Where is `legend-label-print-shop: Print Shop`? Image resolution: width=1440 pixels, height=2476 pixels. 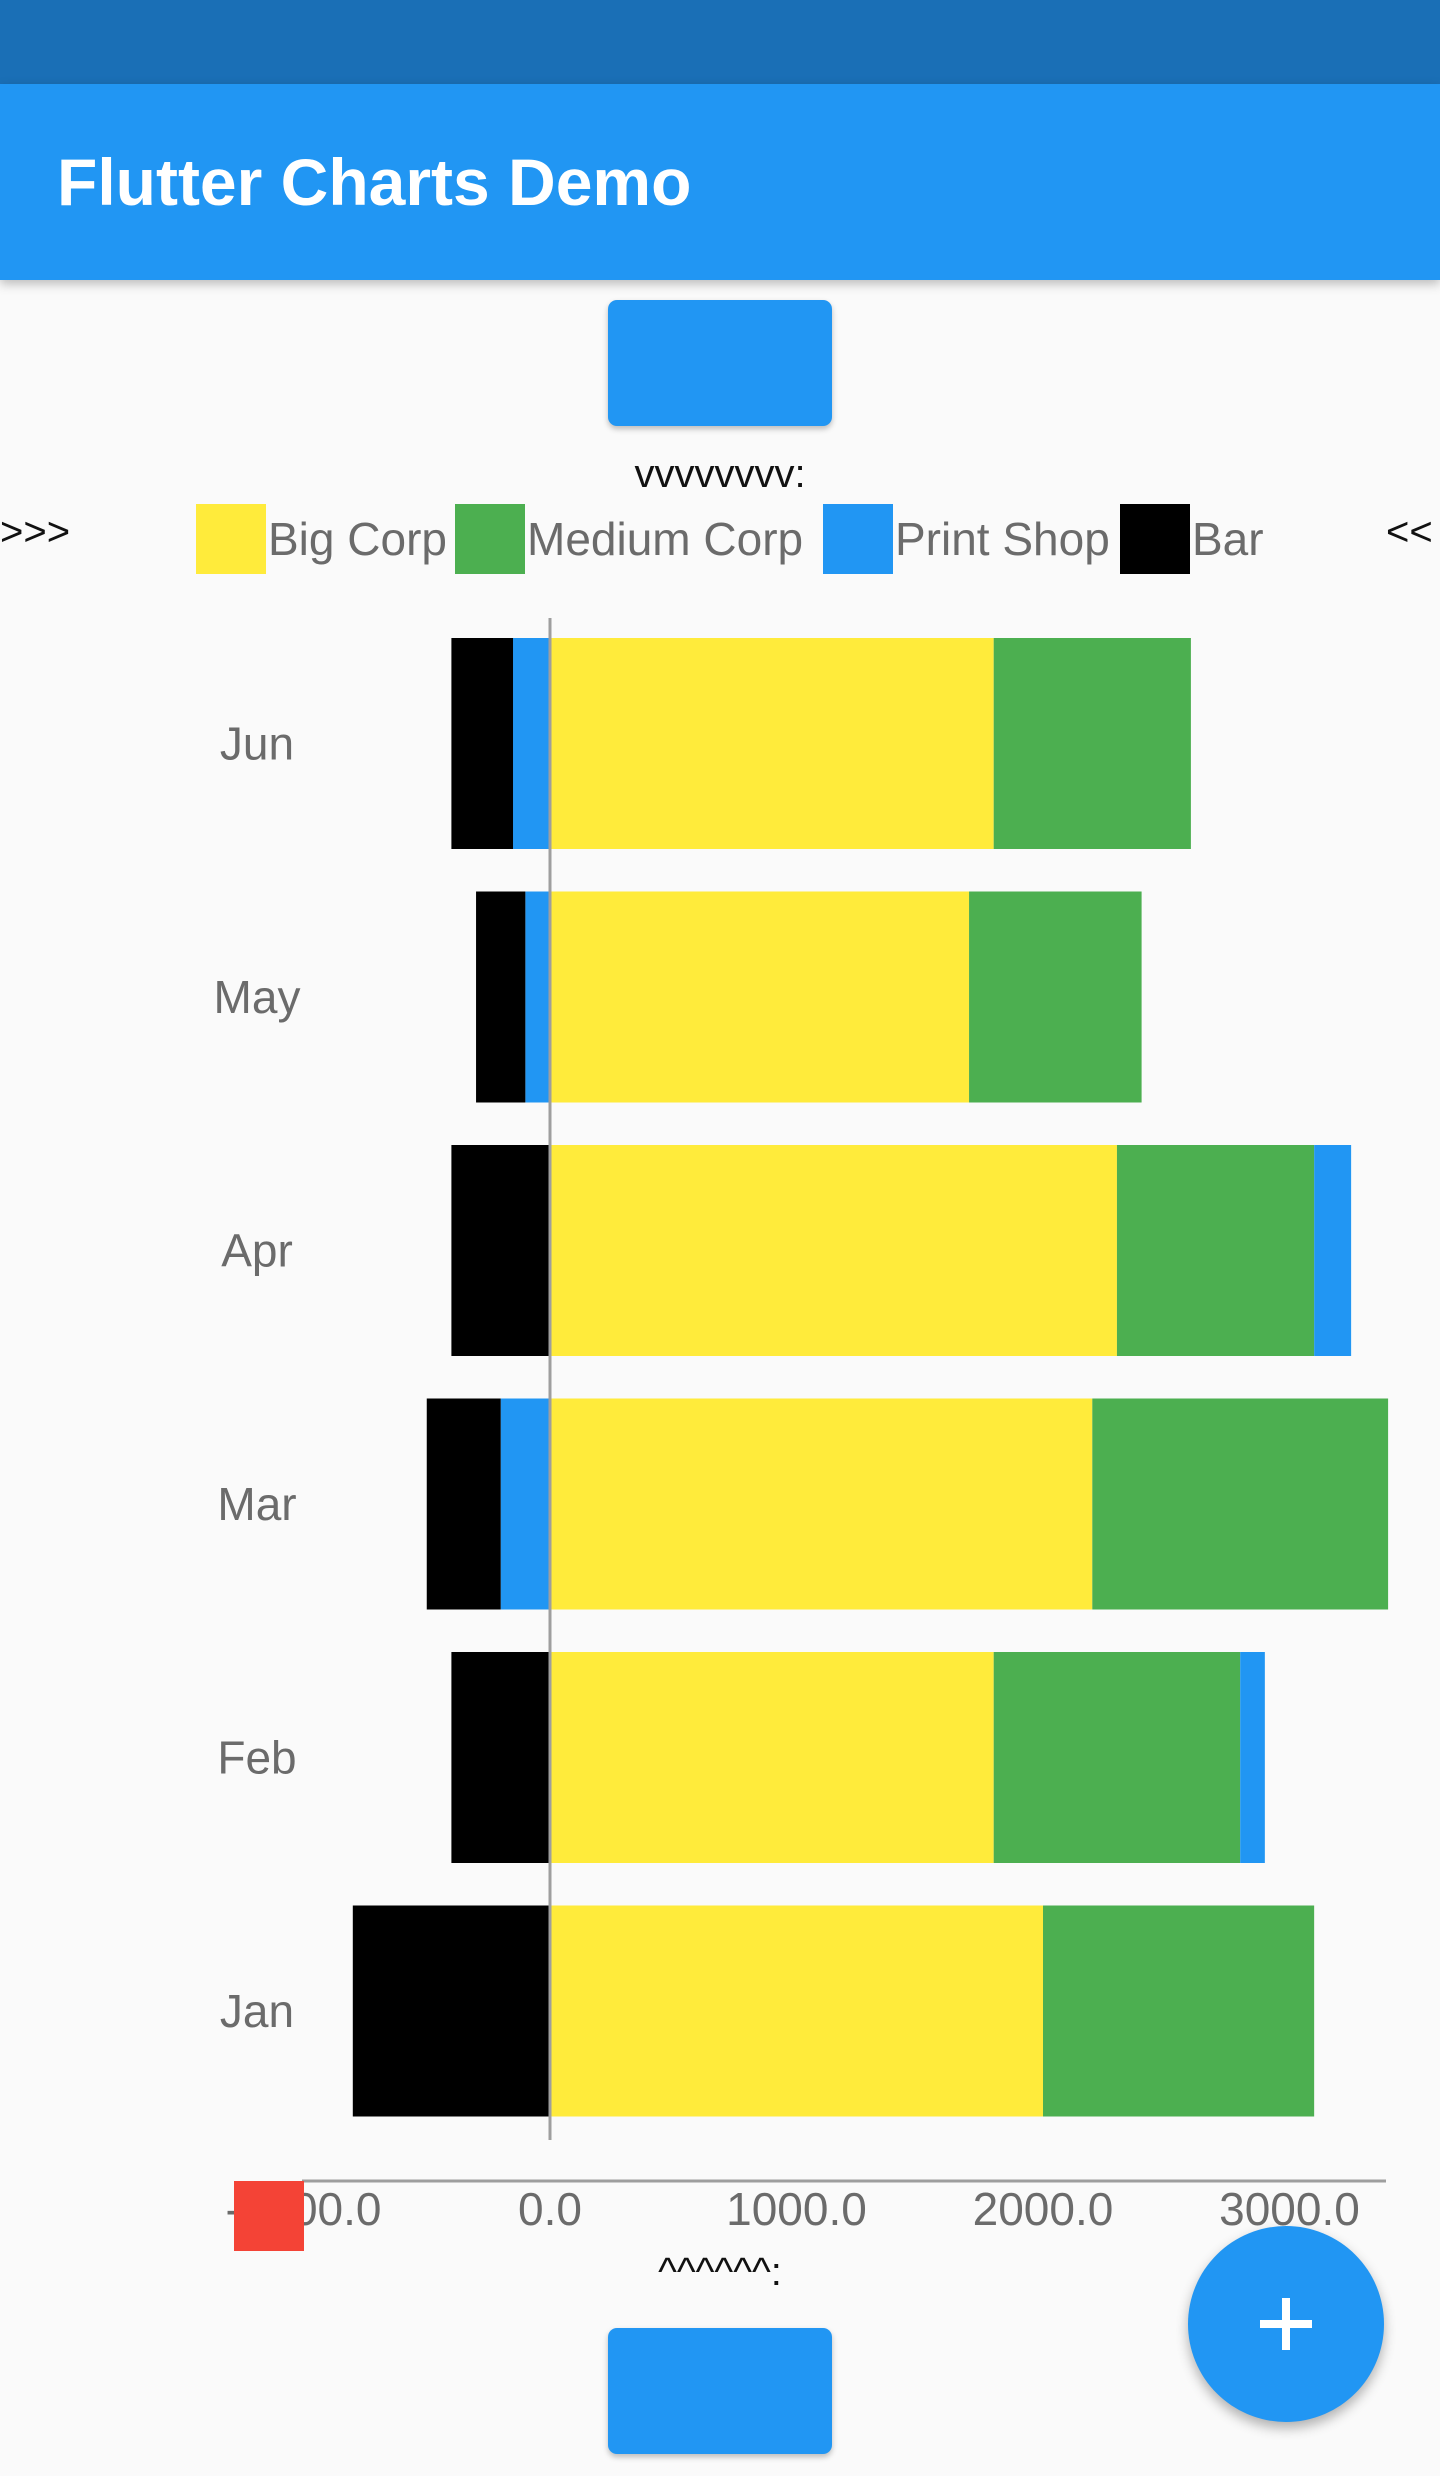
legend-label-print-shop: Print Shop is located at coordinates (1002, 539).